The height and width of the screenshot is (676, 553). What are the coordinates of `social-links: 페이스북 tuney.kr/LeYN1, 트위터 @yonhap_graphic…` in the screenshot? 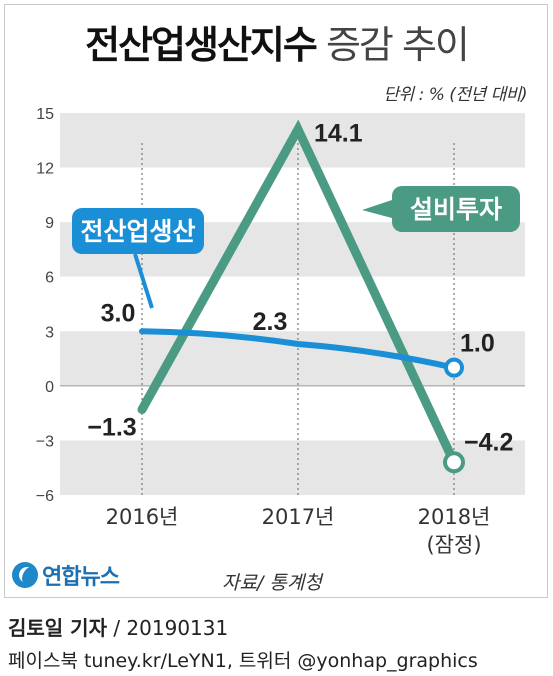 It's located at (243, 661).